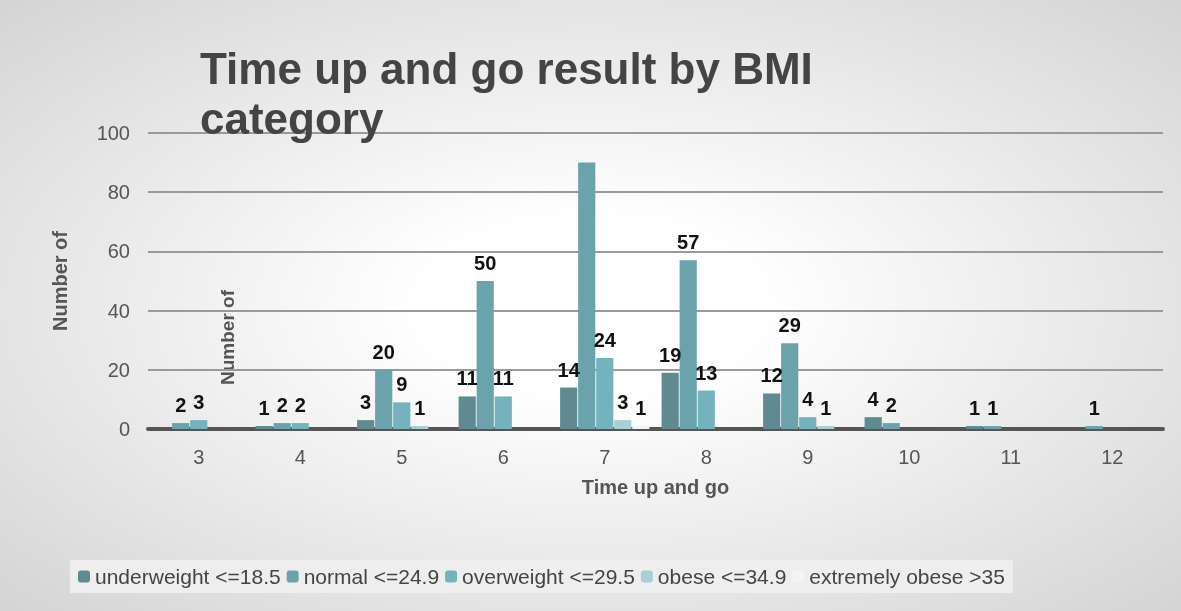 This screenshot has height=611, width=1181. I want to click on annotation: Number of, so click(227, 337).